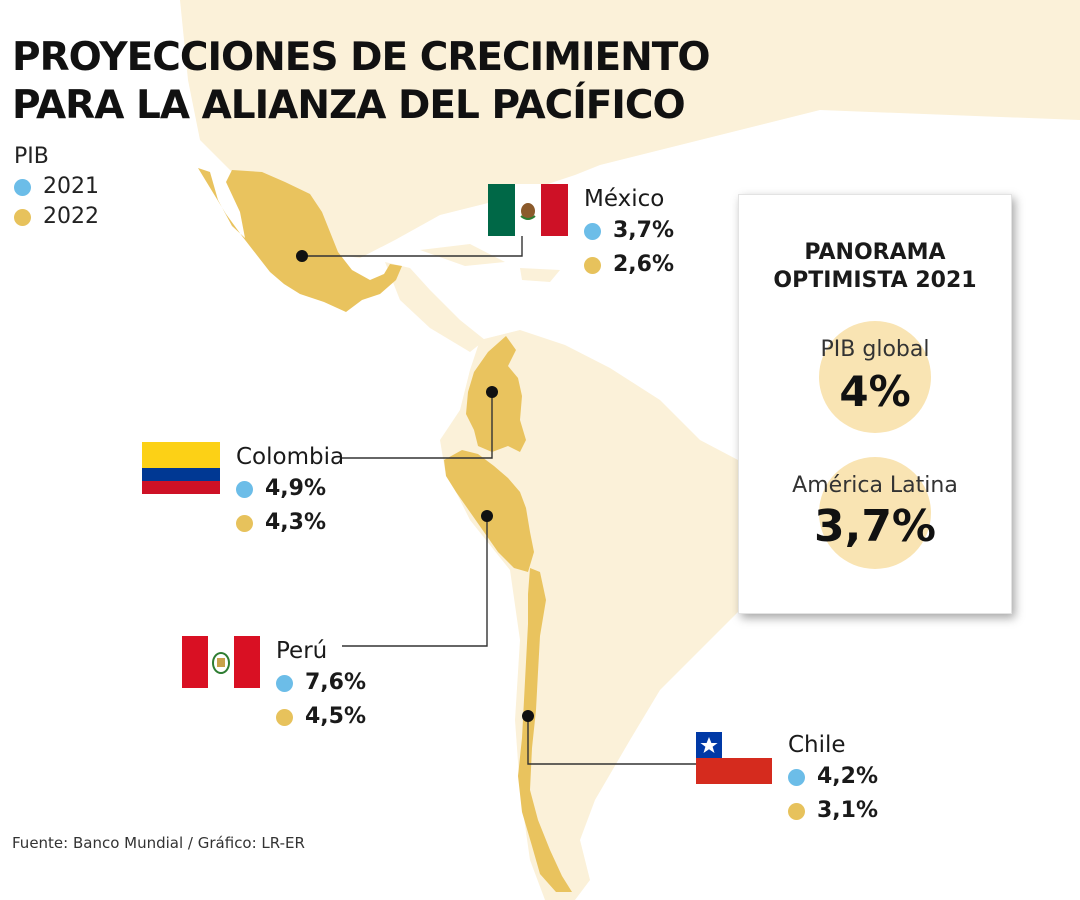  I want to click on colombia-marker, so click(492, 392).